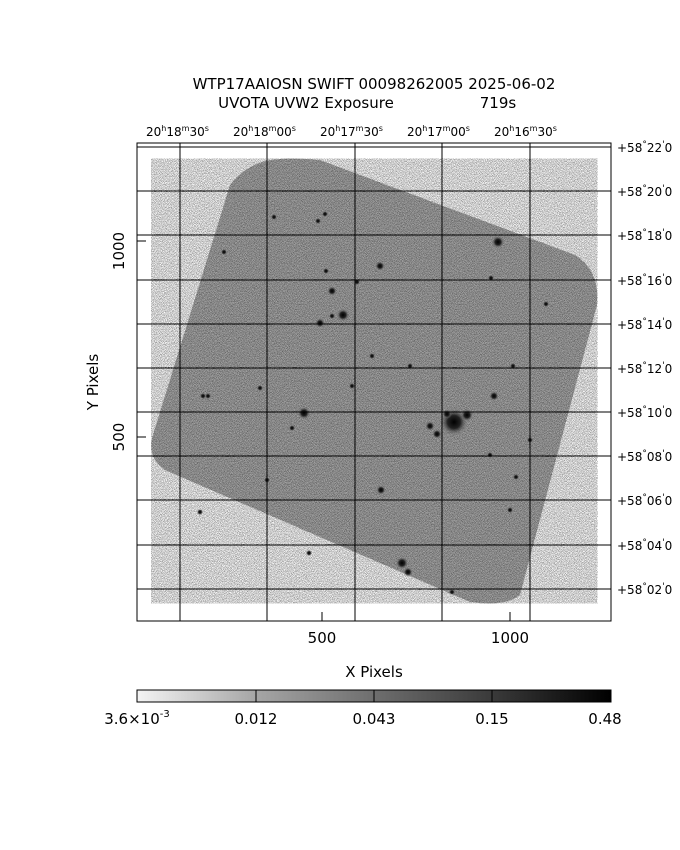 This screenshot has height=850, width=680. Describe the element at coordinates (306, 103) in the screenshot. I see `figure-subtitle-filter: UVOTA UVW2 Exposure` at that location.